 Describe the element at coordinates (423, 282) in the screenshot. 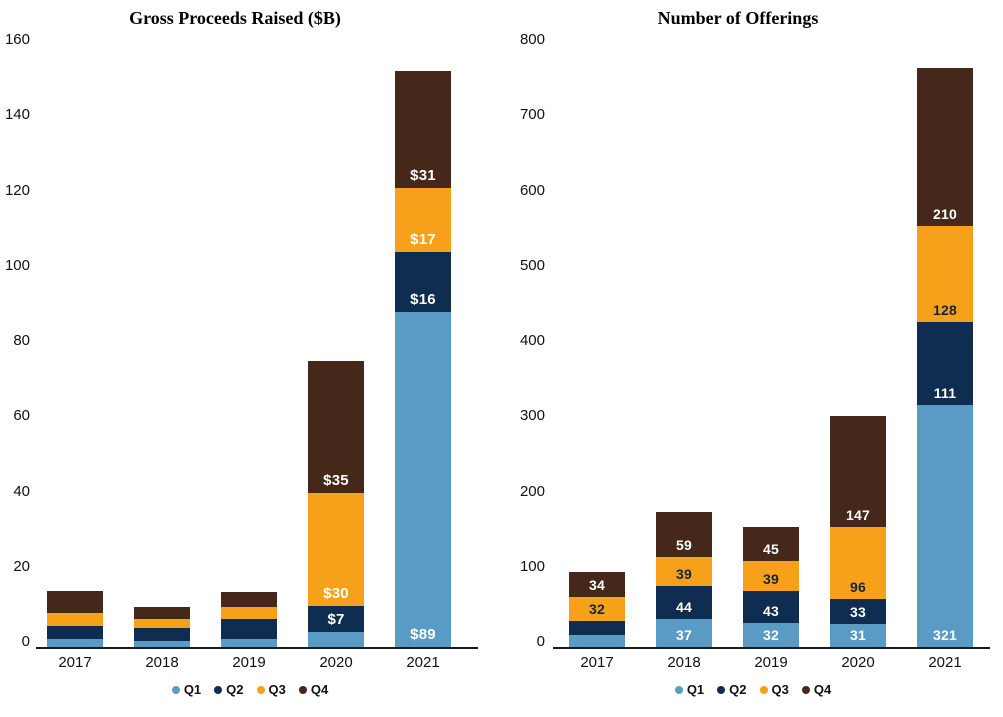

I see `bar-segment-2021-q2: $16` at that location.